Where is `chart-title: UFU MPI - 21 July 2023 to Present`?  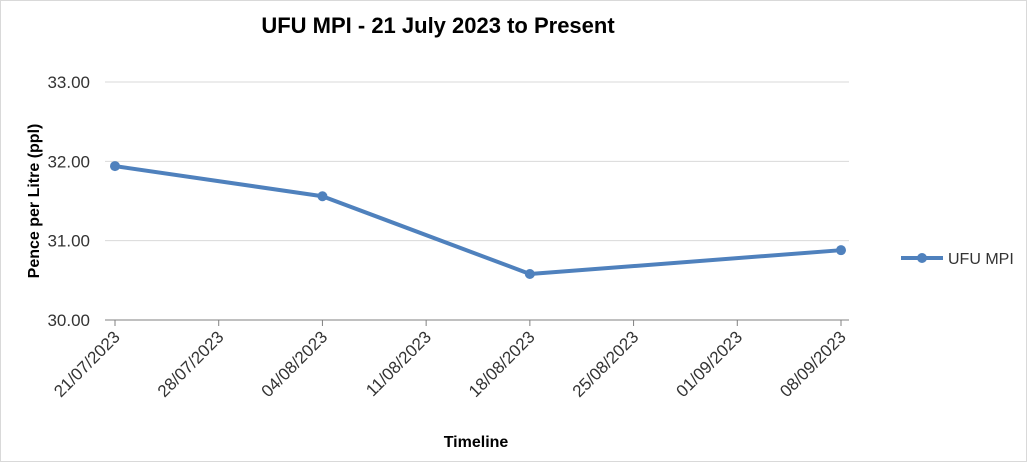 chart-title: UFU MPI - 21 July 2023 to Present is located at coordinates (438, 25).